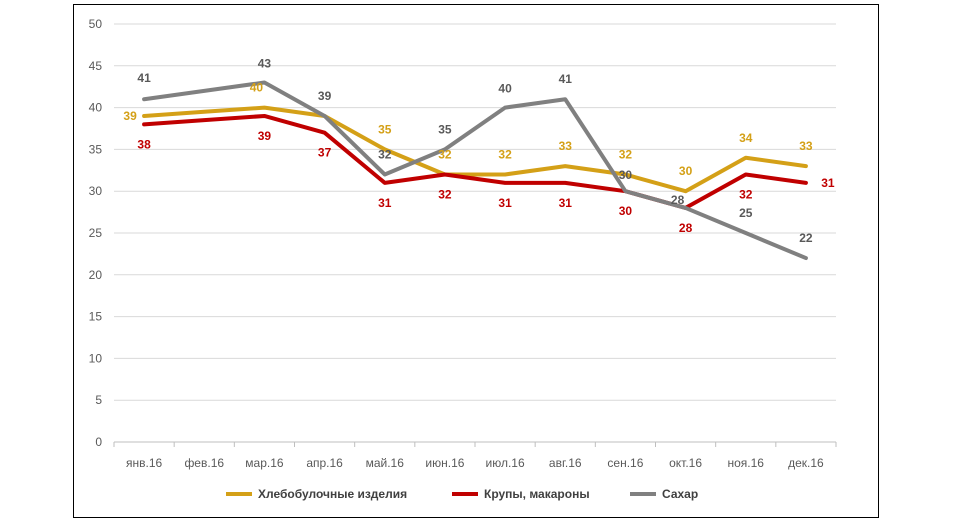  Describe the element at coordinates (324, 463) in the screenshot. I see `x-tick-label: апр.16` at that location.